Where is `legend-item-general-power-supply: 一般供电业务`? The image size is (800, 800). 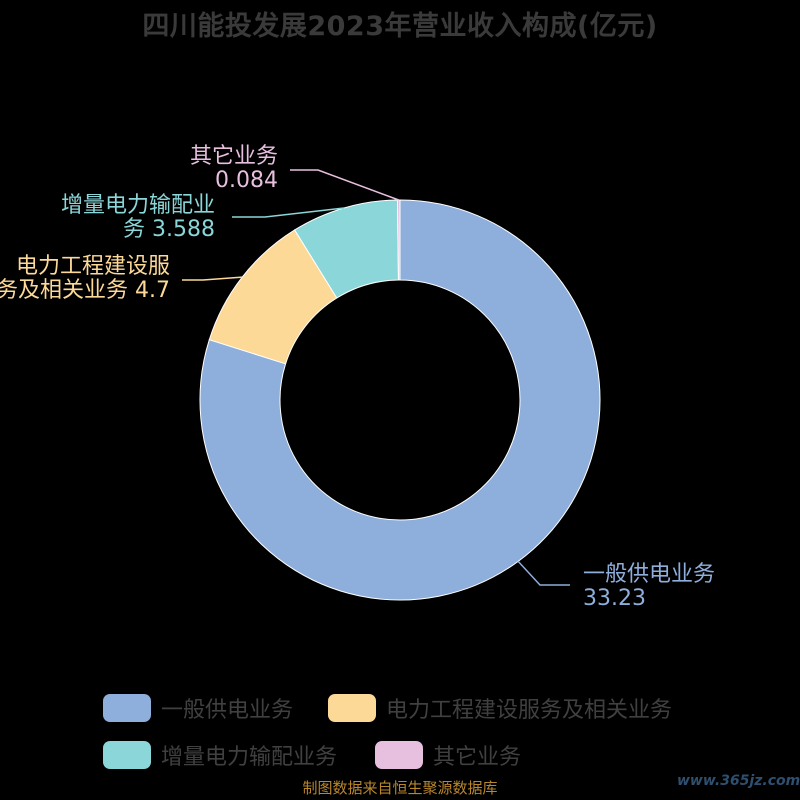
legend-item-general-power-supply: 一般供电业务 is located at coordinates (198, 708).